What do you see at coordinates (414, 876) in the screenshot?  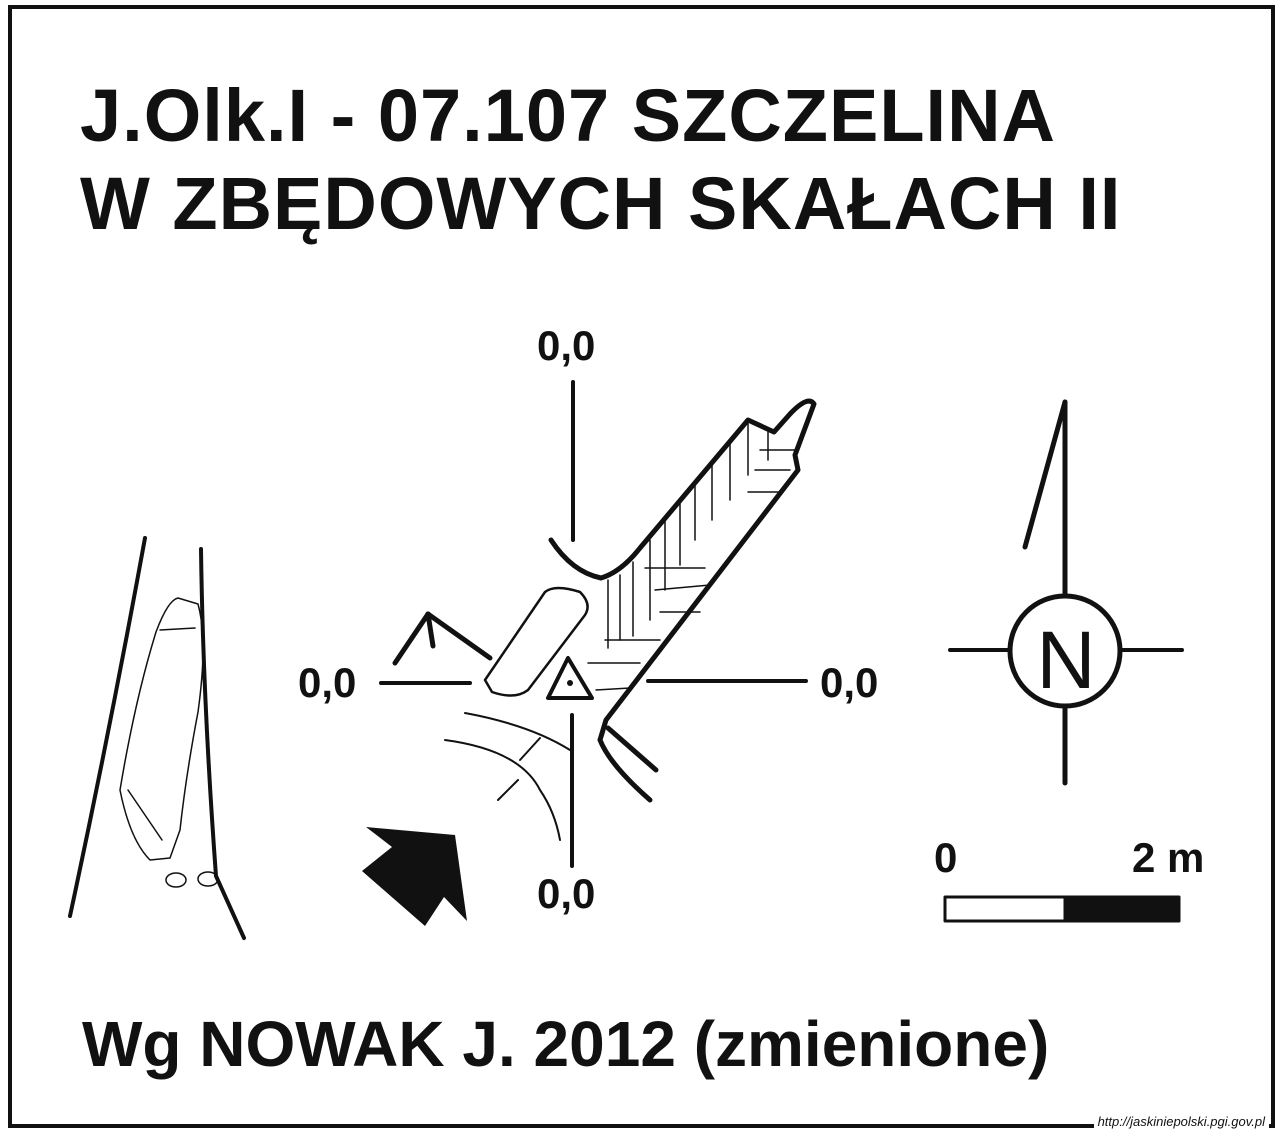 I see `view-direction-arrow-icon` at bounding box center [414, 876].